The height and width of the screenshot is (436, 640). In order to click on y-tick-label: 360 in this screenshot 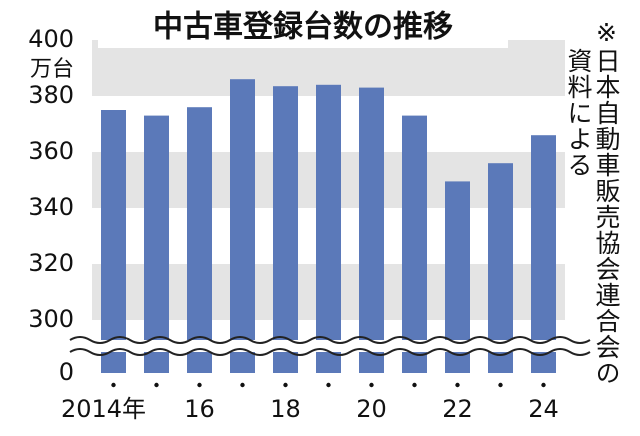, I will do `click(51, 151)`.